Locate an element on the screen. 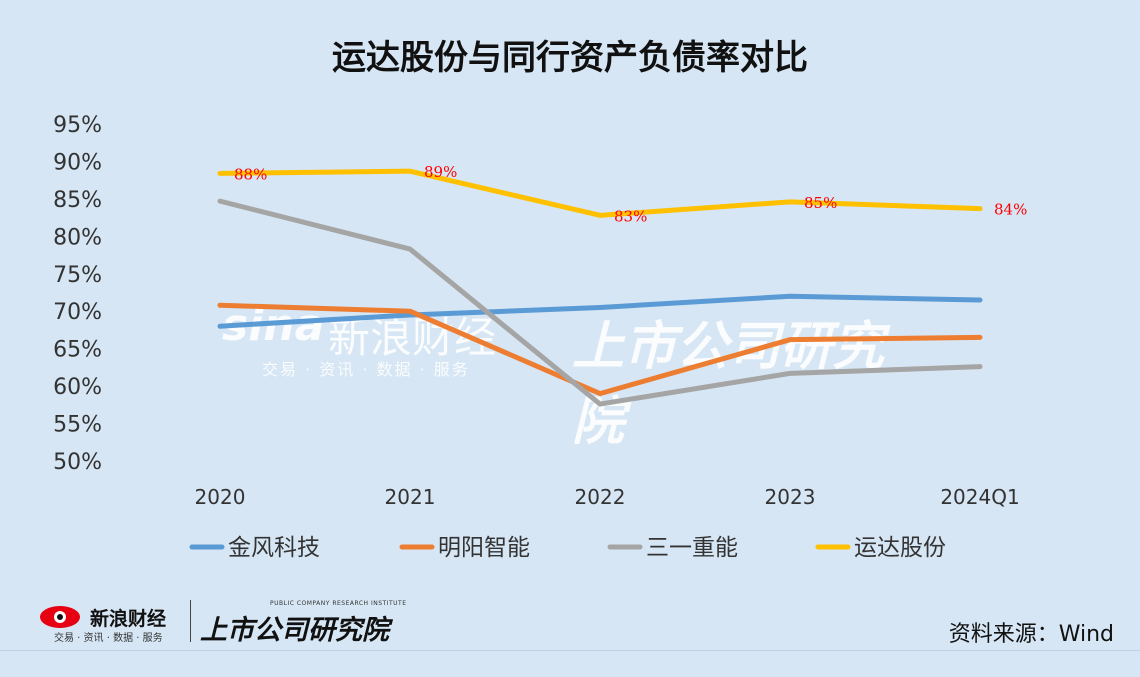  x-tick-label: 2020 is located at coordinates (220, 497).